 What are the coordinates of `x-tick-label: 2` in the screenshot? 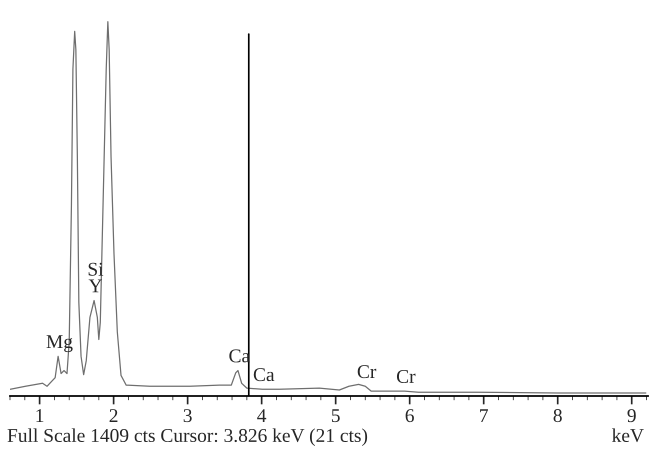 It's located at (114, 415).